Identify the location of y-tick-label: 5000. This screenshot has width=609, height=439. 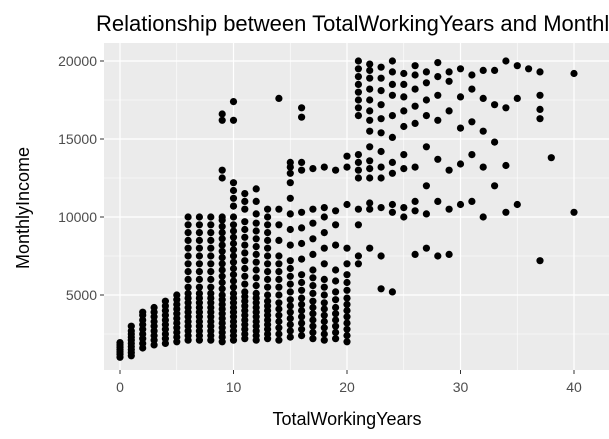
(81, 295).